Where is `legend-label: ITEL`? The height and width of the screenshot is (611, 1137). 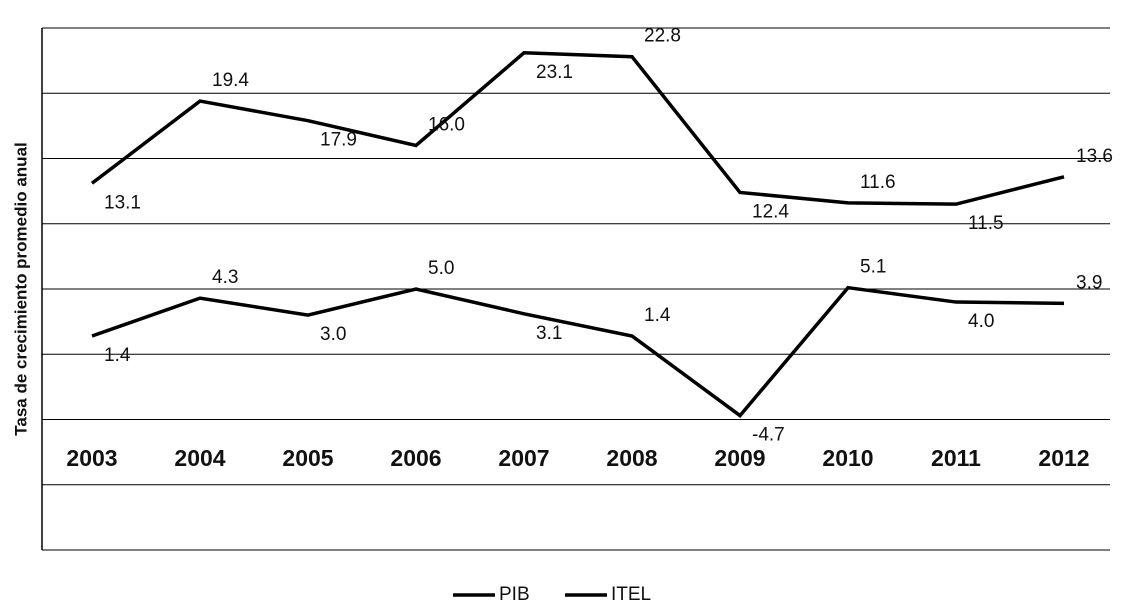 legend-label: ITEL is located at coordinates (631, 594).